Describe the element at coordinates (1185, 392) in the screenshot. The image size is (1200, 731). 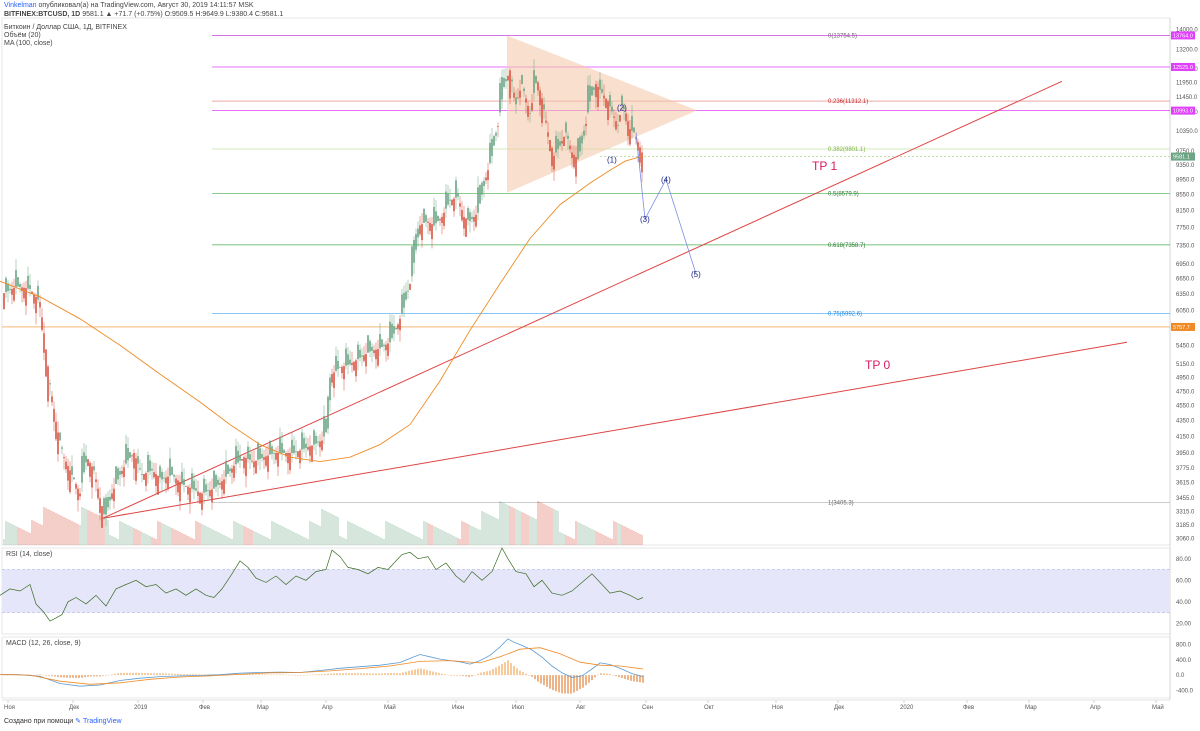
I see `price-tick-label: 4750.0` at that location.